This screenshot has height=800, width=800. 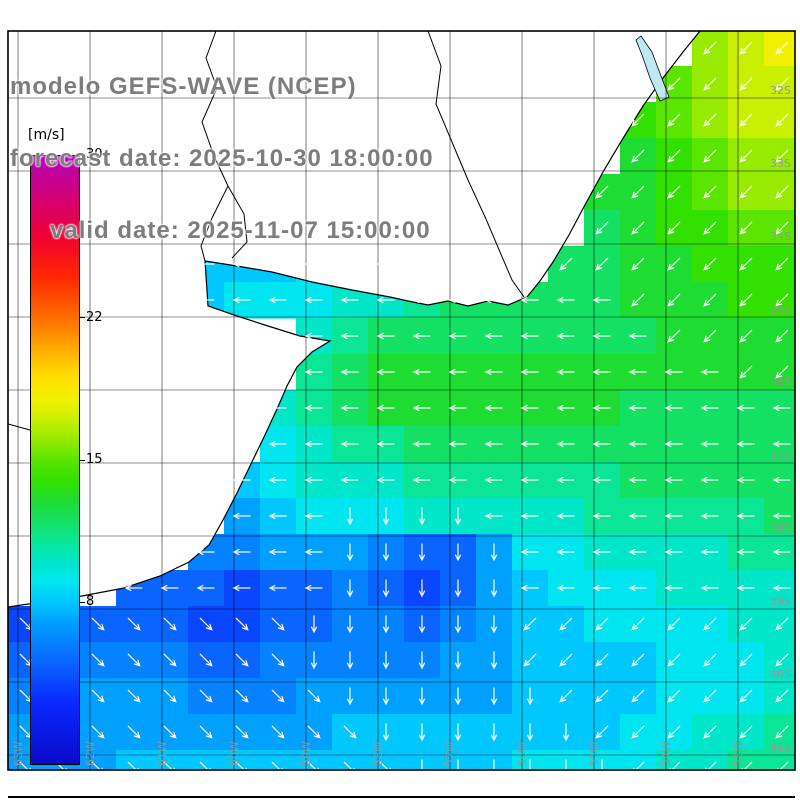 What do you see at coordinates (780, 309) in the screenshot?
I see `lat-label: 35S` at bounding box center [780, 309].